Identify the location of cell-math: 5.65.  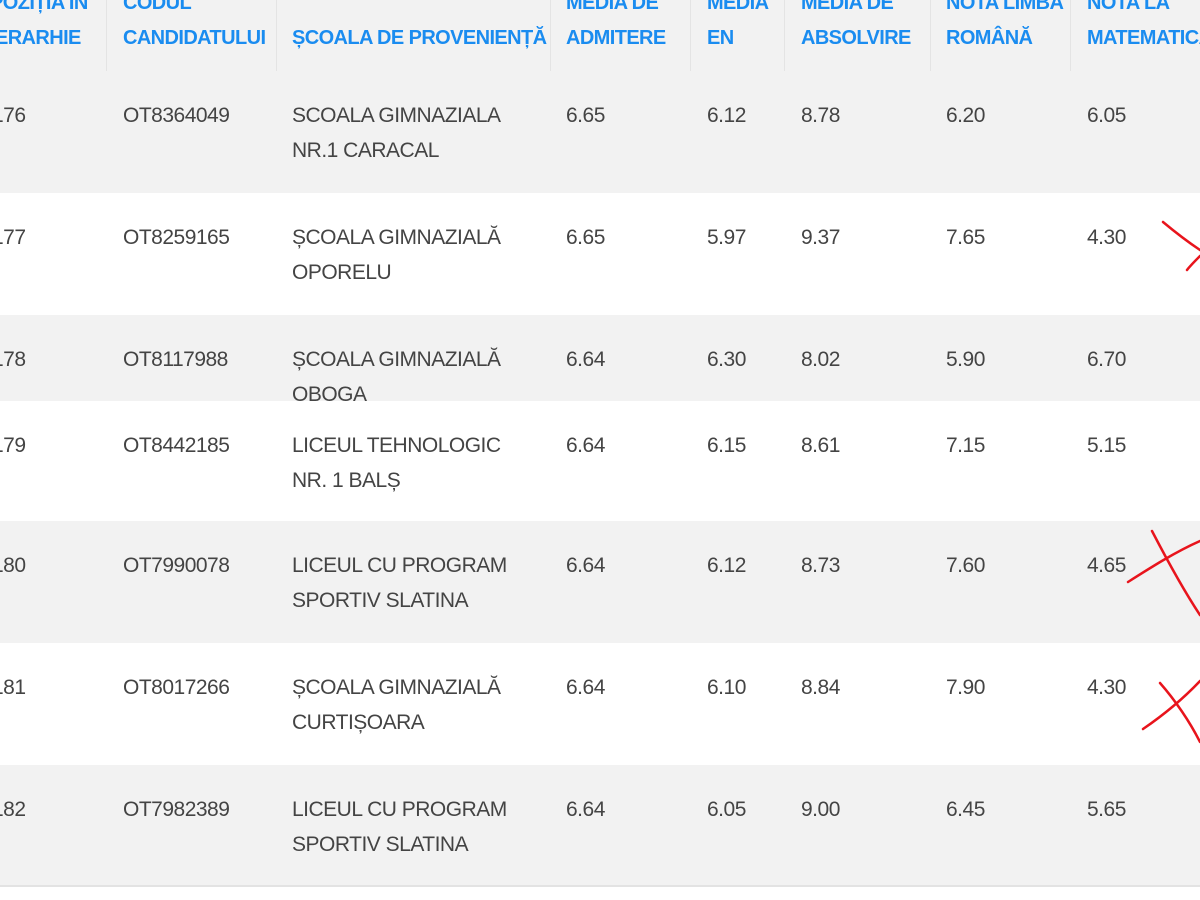
(1106, 809).